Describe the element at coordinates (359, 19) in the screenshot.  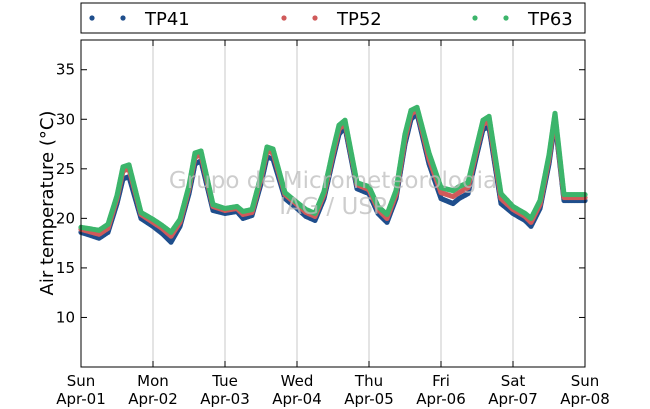
I see `legend-label: TP52` at that location.